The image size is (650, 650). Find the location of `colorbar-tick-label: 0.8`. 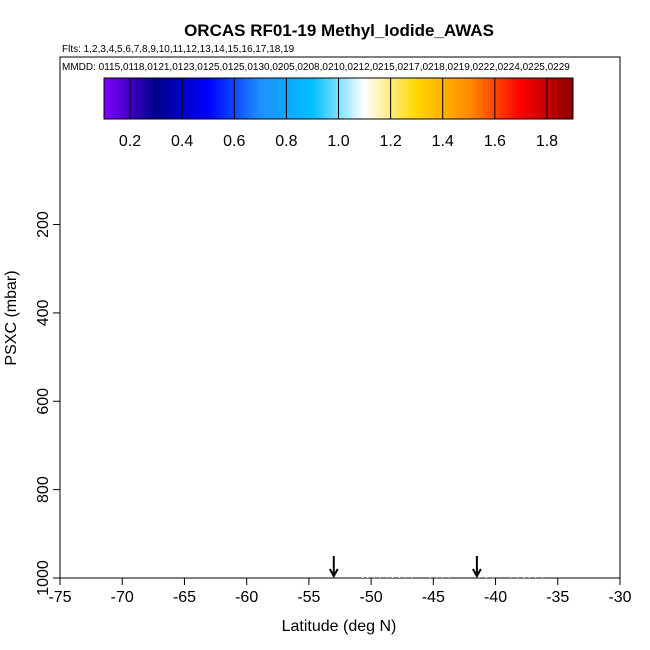

colorbar-tick-label: 0.8 is located at coordinates (286, 141).